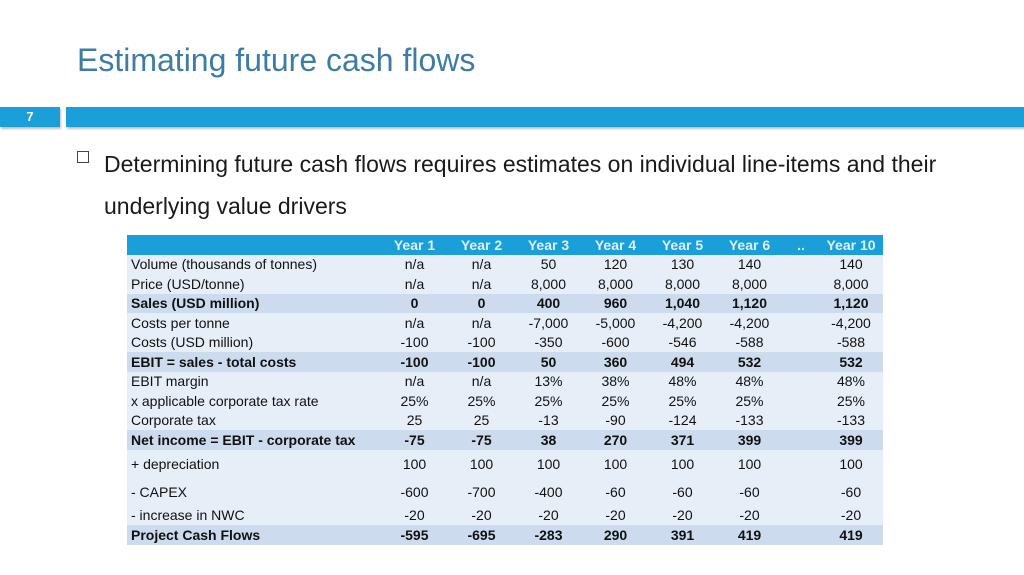 The width and height of the screenshot is (1024, 575). Describe the element at coordinates (851, 264) in the screenshot. I see `value-cell: 140` at that location.